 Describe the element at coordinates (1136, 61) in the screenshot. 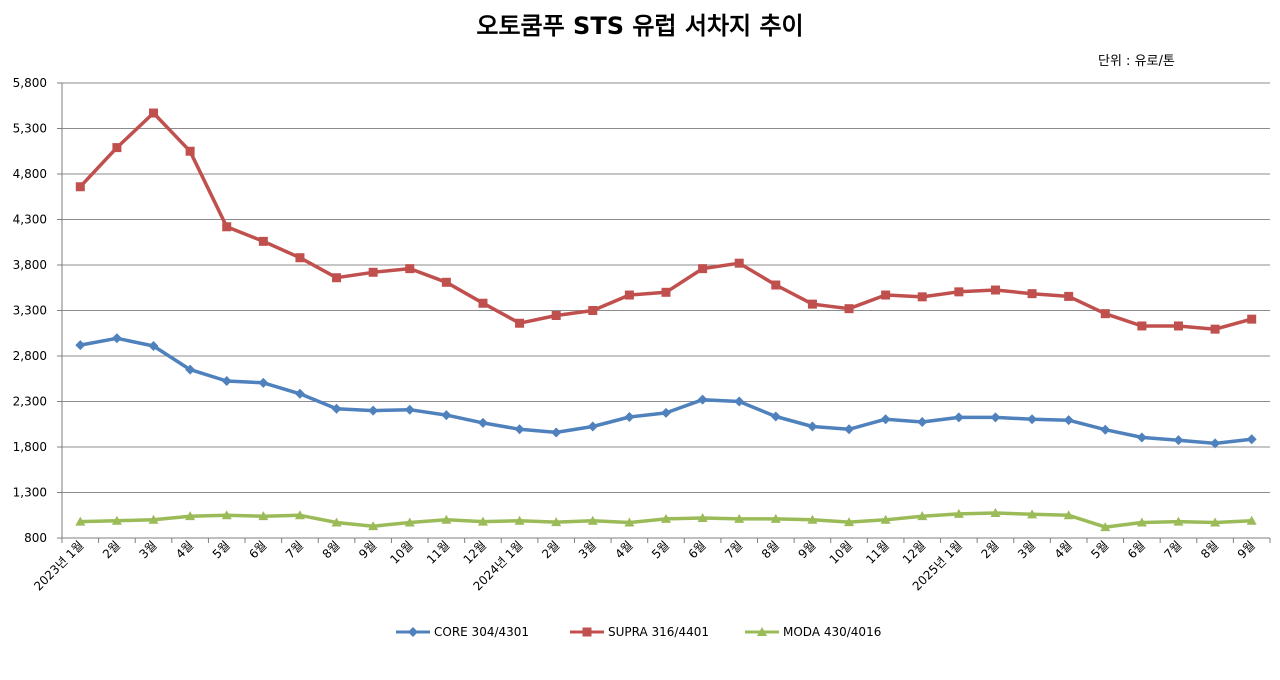

I see `unit-label: 단위 : 유로/톤` at that location.